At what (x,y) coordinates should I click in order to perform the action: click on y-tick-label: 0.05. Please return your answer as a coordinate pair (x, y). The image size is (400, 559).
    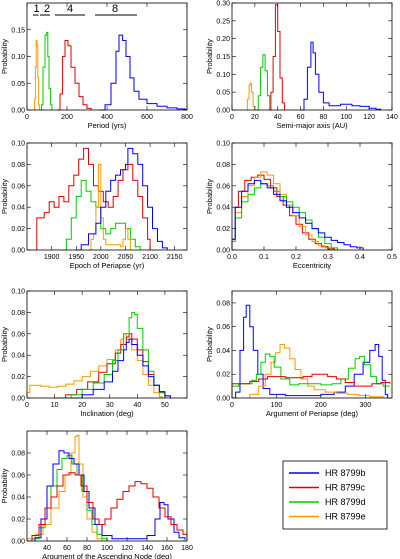
    Looking at the image, I should click on (18, 84).